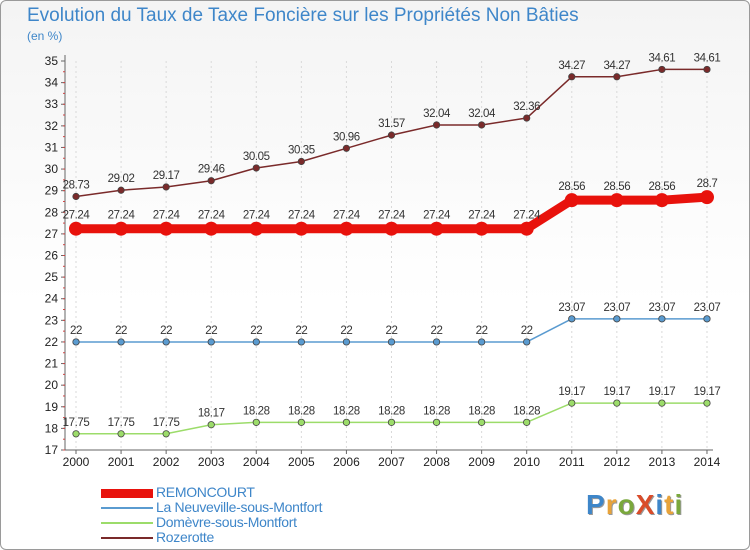 This screenshot has width=750, height=550. I want to click on data-label: 28.56, so click(571, 187).